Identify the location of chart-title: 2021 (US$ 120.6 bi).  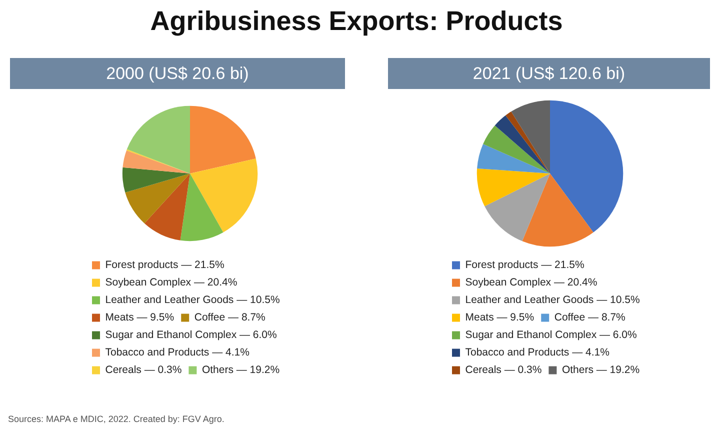
(549, 73).